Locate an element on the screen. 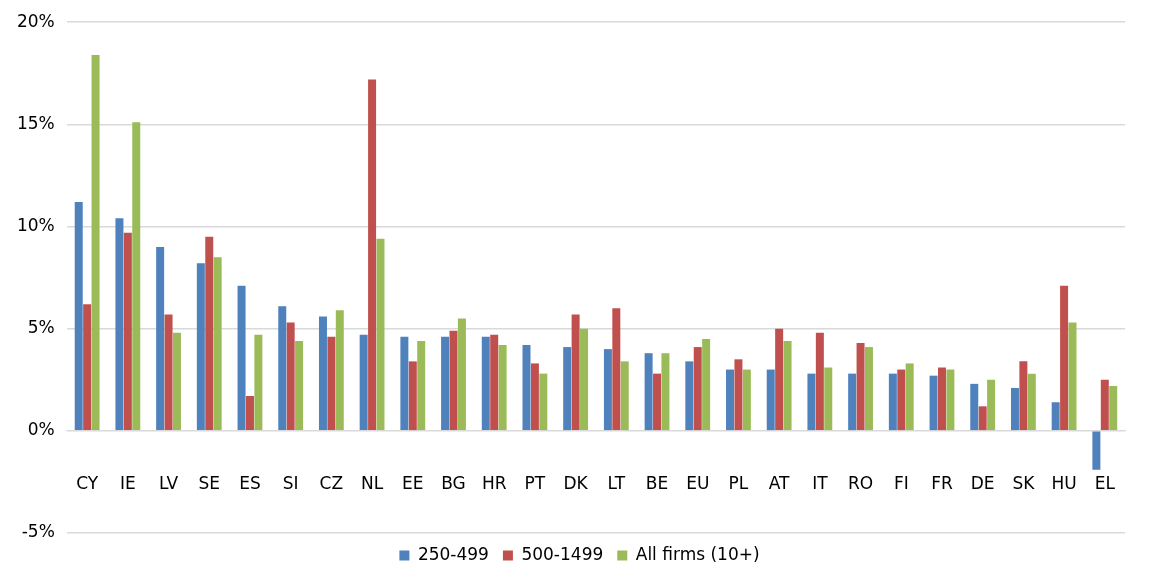 The image size is (1159, 574). x-tick-label: EU is located at coordinates (698, 483).